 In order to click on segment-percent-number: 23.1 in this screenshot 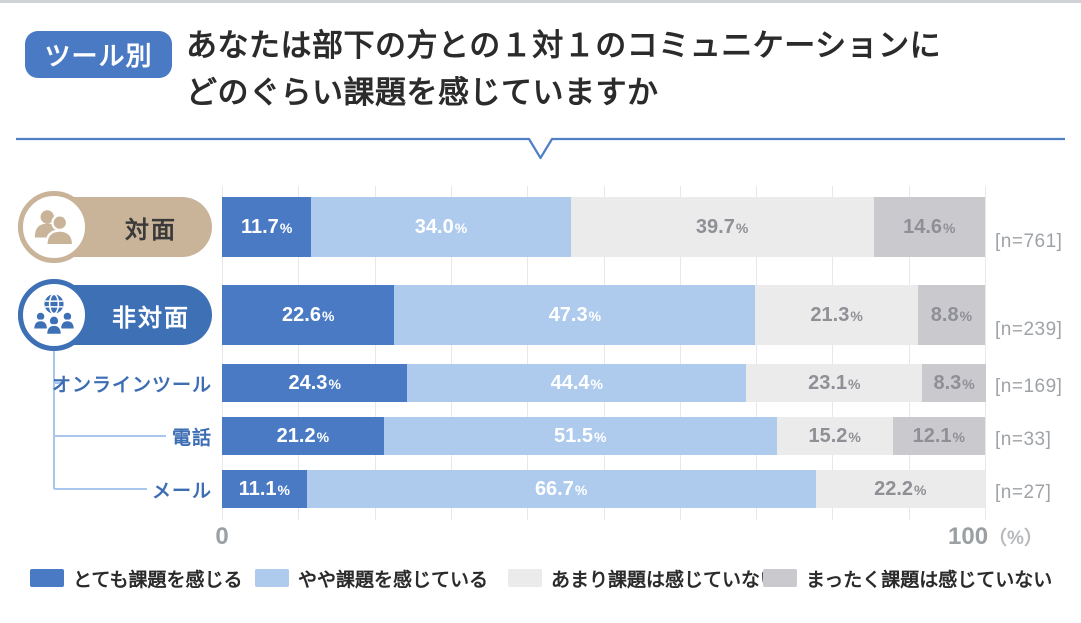, I will do `click(828, 382)`.